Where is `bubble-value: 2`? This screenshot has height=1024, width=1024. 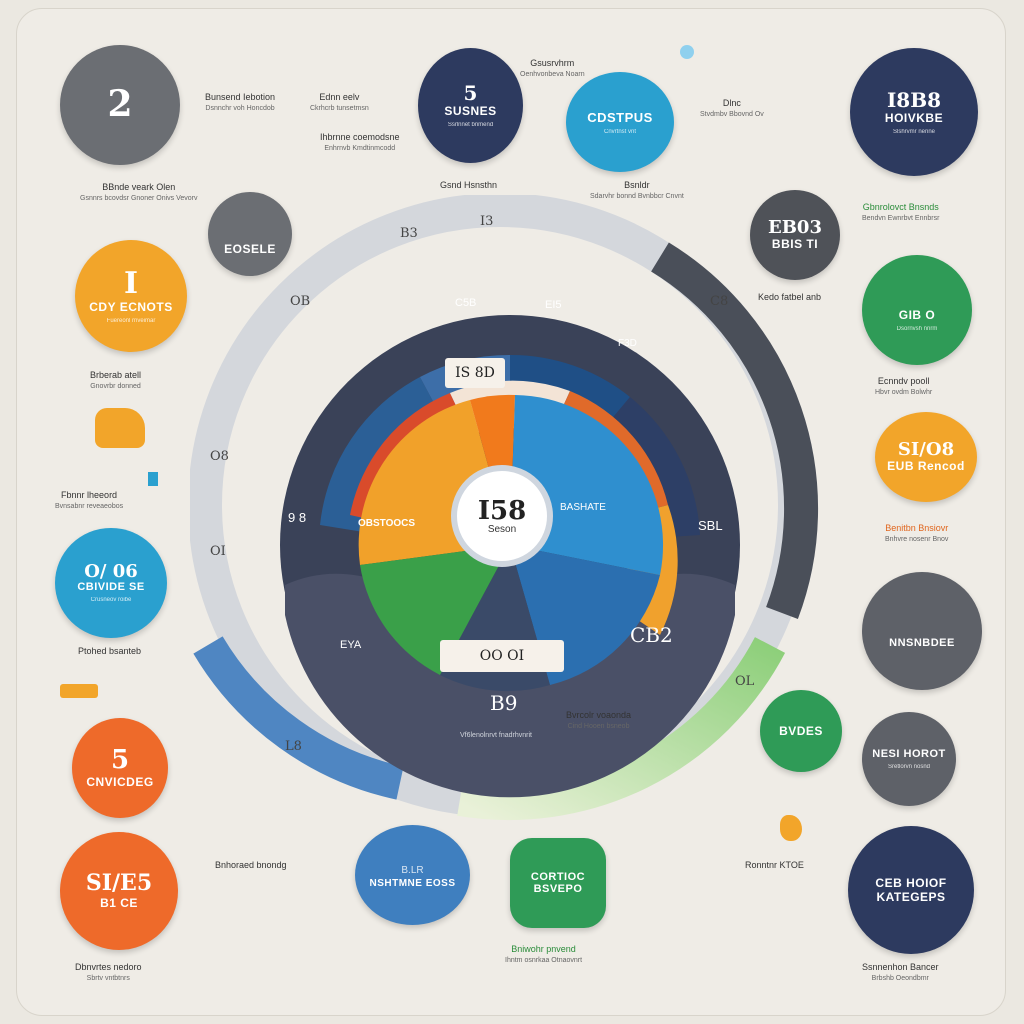 bubble-value: 2 is located at coordinates (120, 104).